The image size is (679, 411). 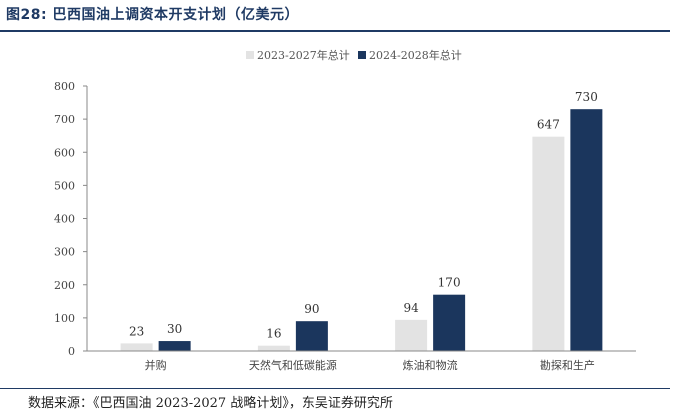 What do you see at coordinates (210, 403) in the screenshot?
I see `source-note: 数据来源：《巴西国油 2023-2027 战略计划》，东吴证券研究所` at bounding box center [210, 403].